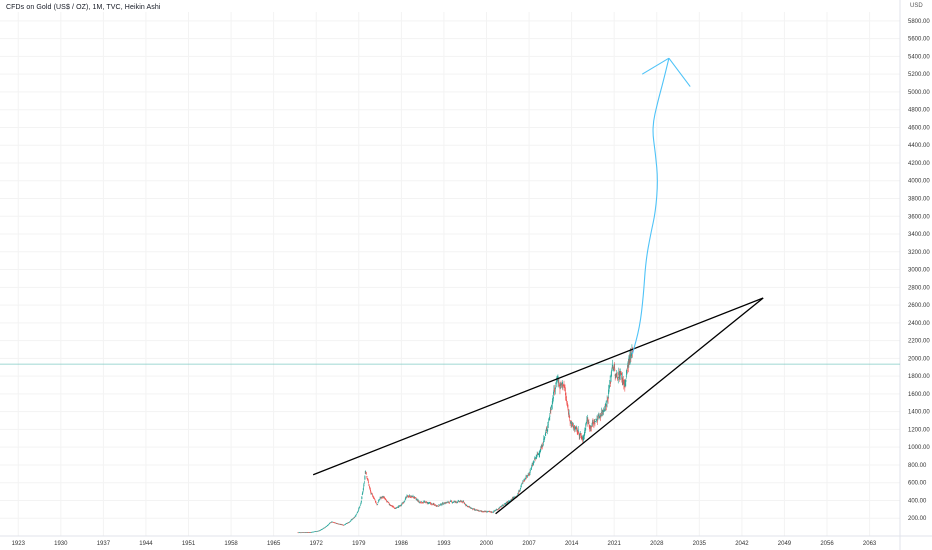 This screenshot has height=550, width=932. I want to click on y-tick-label: 2000.00, so click(919, 359).